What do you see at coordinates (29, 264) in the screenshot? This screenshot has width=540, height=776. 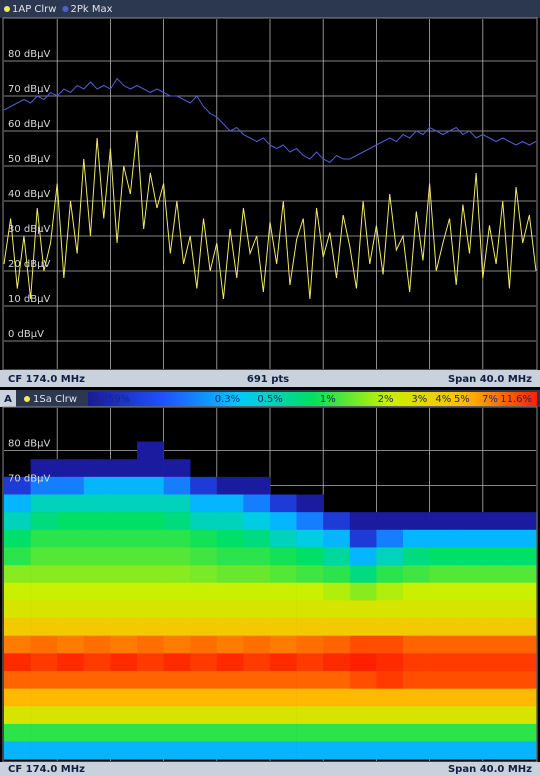 I see `y-tick-label: 20 dBµV` at bounding box center [29, 264].